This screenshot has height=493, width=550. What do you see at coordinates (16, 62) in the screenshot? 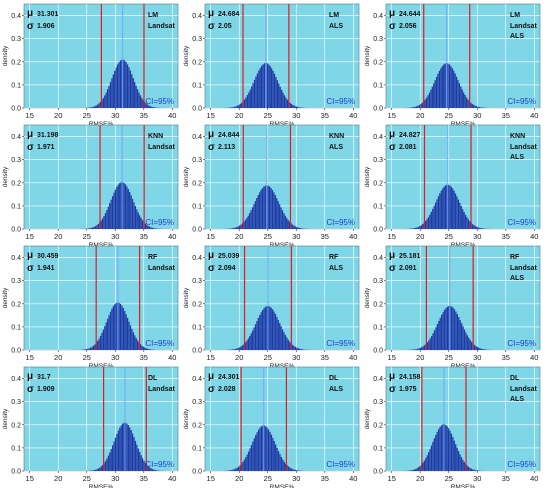
I see `y-tick-label: 0.2` at bounding box center [16, 62].